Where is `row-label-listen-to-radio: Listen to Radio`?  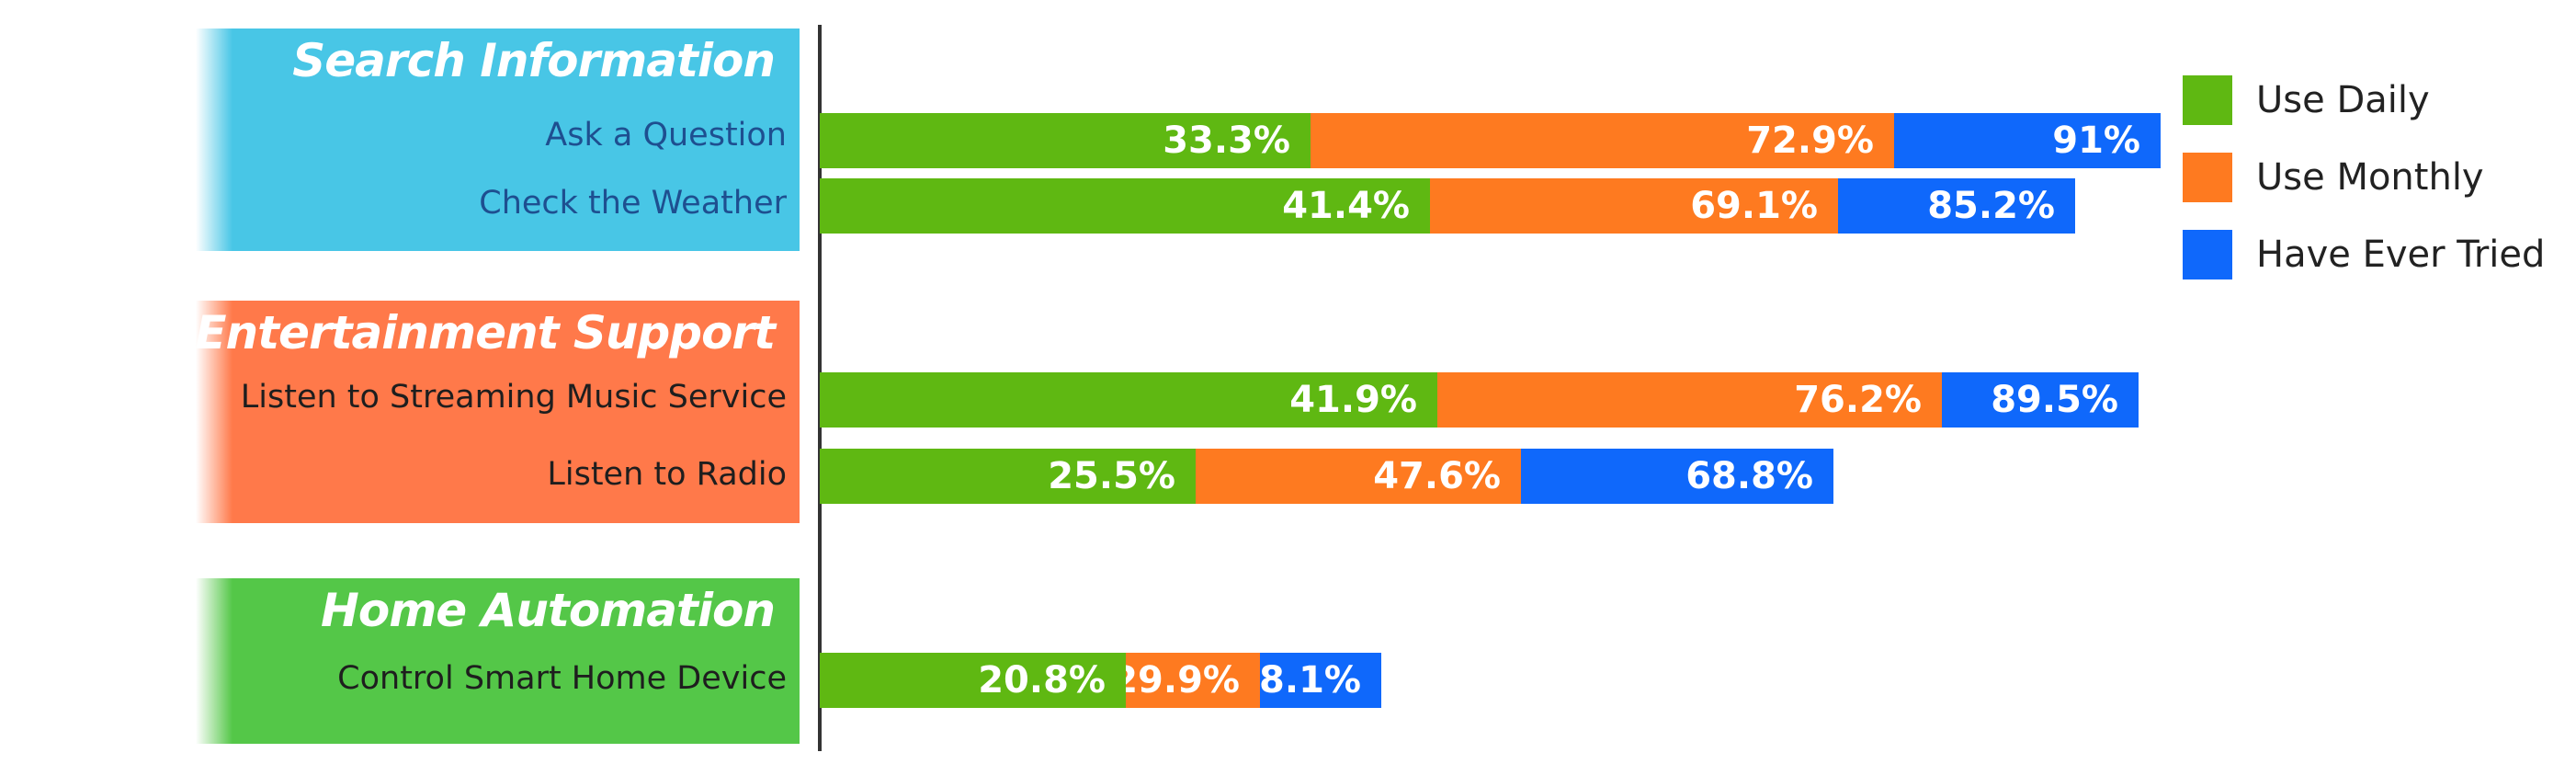
row-label-listen-to-radio: Listen to Radio is located at coordinates (667, 474).